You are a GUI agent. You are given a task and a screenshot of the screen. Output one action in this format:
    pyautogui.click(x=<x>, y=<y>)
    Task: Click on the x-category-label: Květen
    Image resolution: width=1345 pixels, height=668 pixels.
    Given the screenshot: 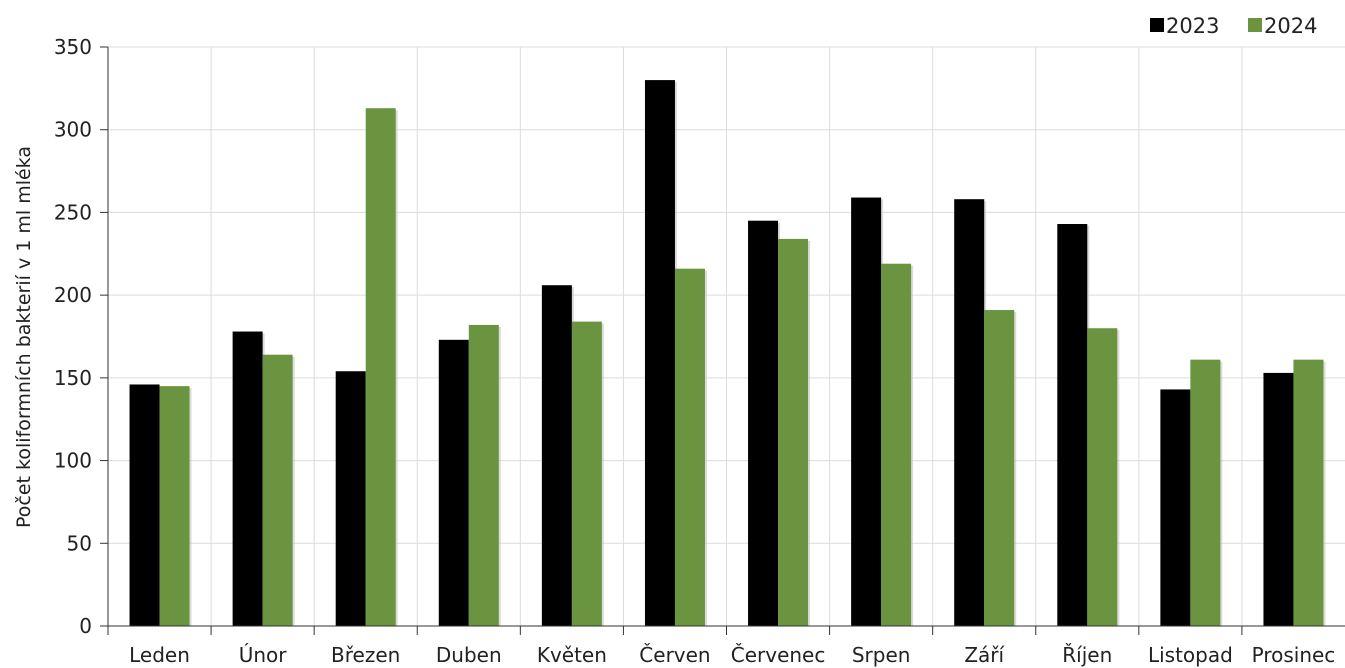 What is the action you would take?
    pyautogui.click(x=572, y=655)
    